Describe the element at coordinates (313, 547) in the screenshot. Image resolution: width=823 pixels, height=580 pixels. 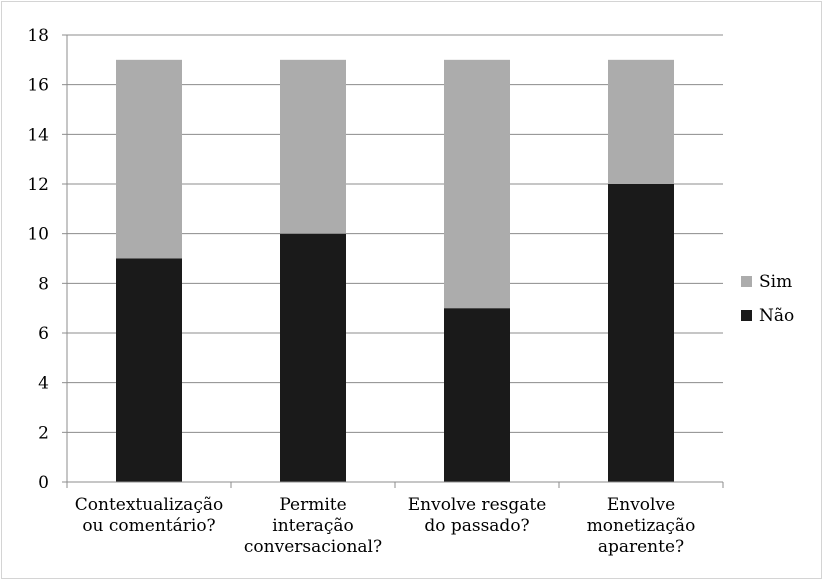
I see `x-category-label: conversacional?` at that location.